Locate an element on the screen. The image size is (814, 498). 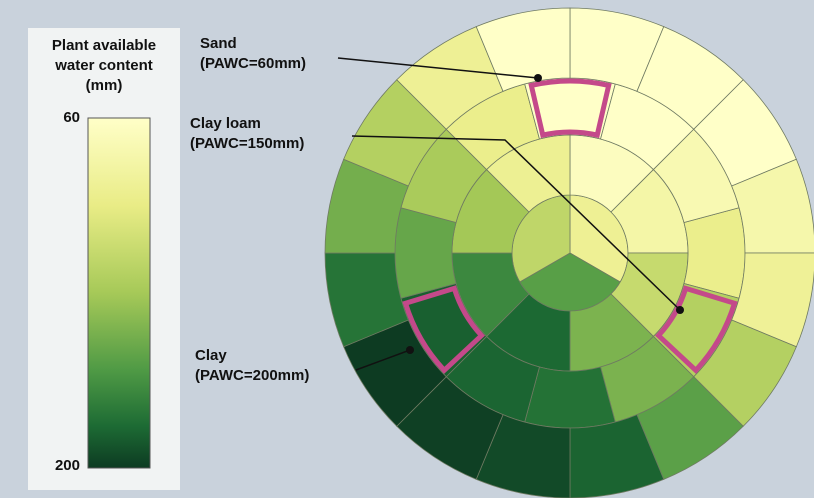
colorbar is located at coordinates (119, 293).